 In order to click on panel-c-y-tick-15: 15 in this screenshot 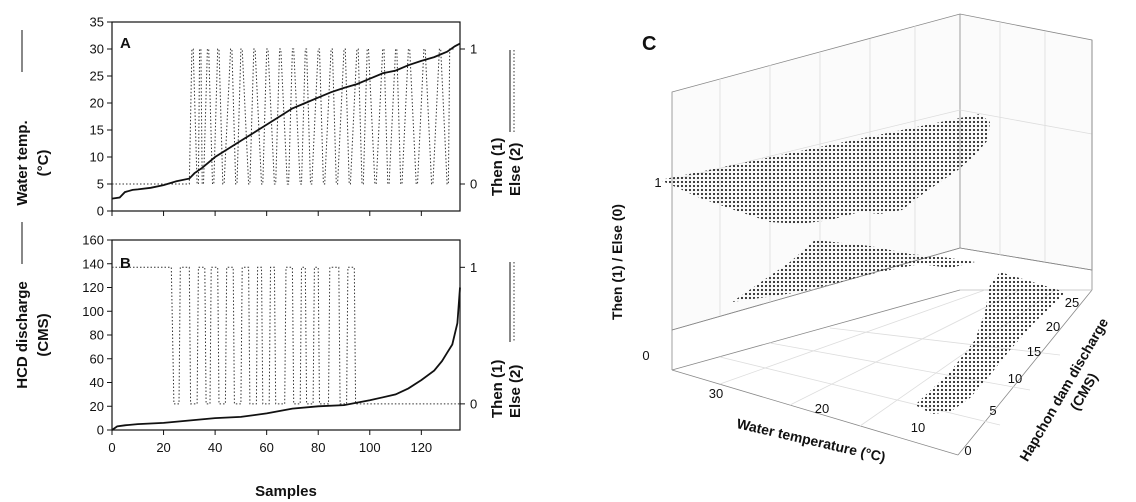, I will do `click(1034, 351)`.